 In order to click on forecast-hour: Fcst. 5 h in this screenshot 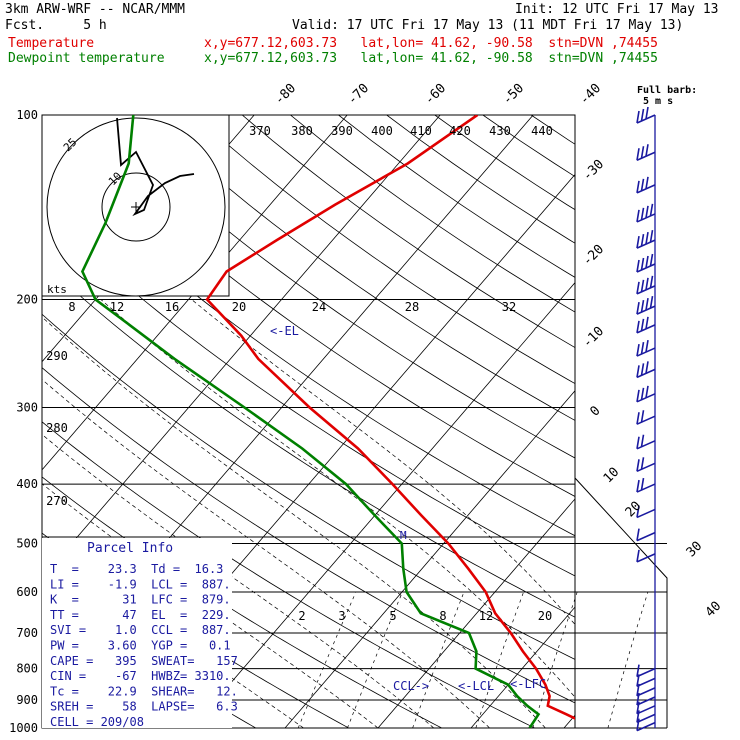, I will do `click(56, 25)`.